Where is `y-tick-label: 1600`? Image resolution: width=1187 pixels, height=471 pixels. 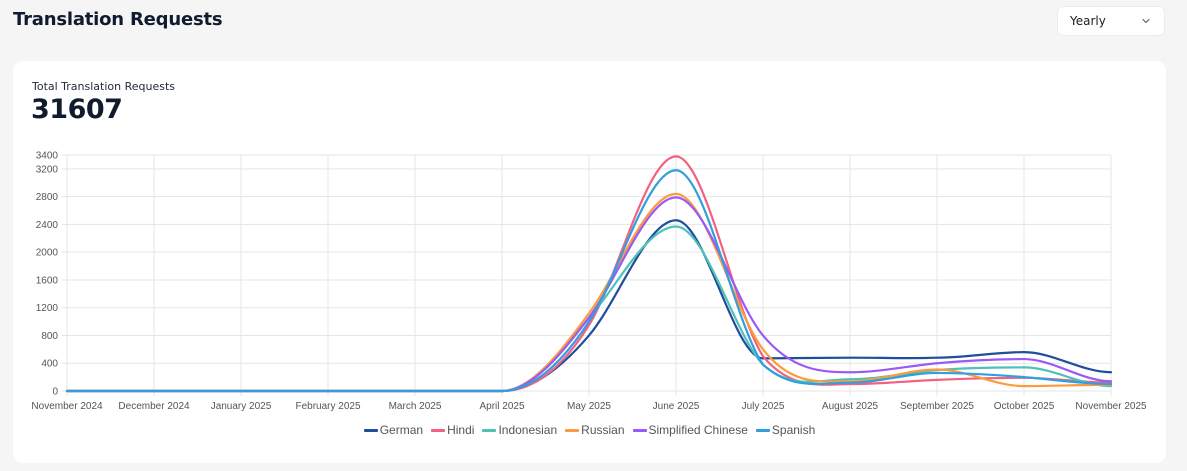
y-tick-label: 1600 is located at coordinates (47, 280).